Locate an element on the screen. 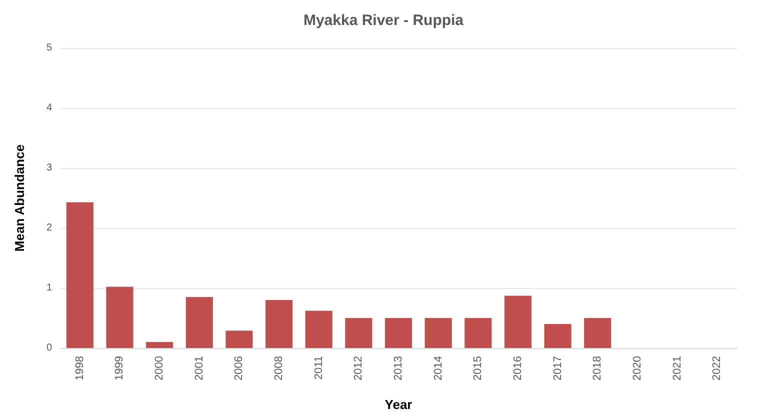  x-tick-label: 1999 is located at coordinates (120, 368).